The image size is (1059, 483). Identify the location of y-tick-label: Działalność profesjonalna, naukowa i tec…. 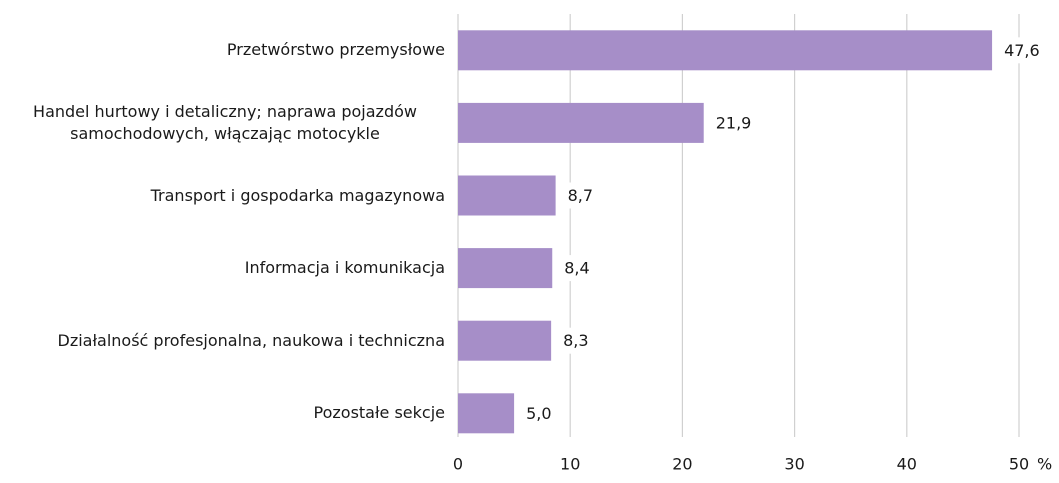
(225, 341).